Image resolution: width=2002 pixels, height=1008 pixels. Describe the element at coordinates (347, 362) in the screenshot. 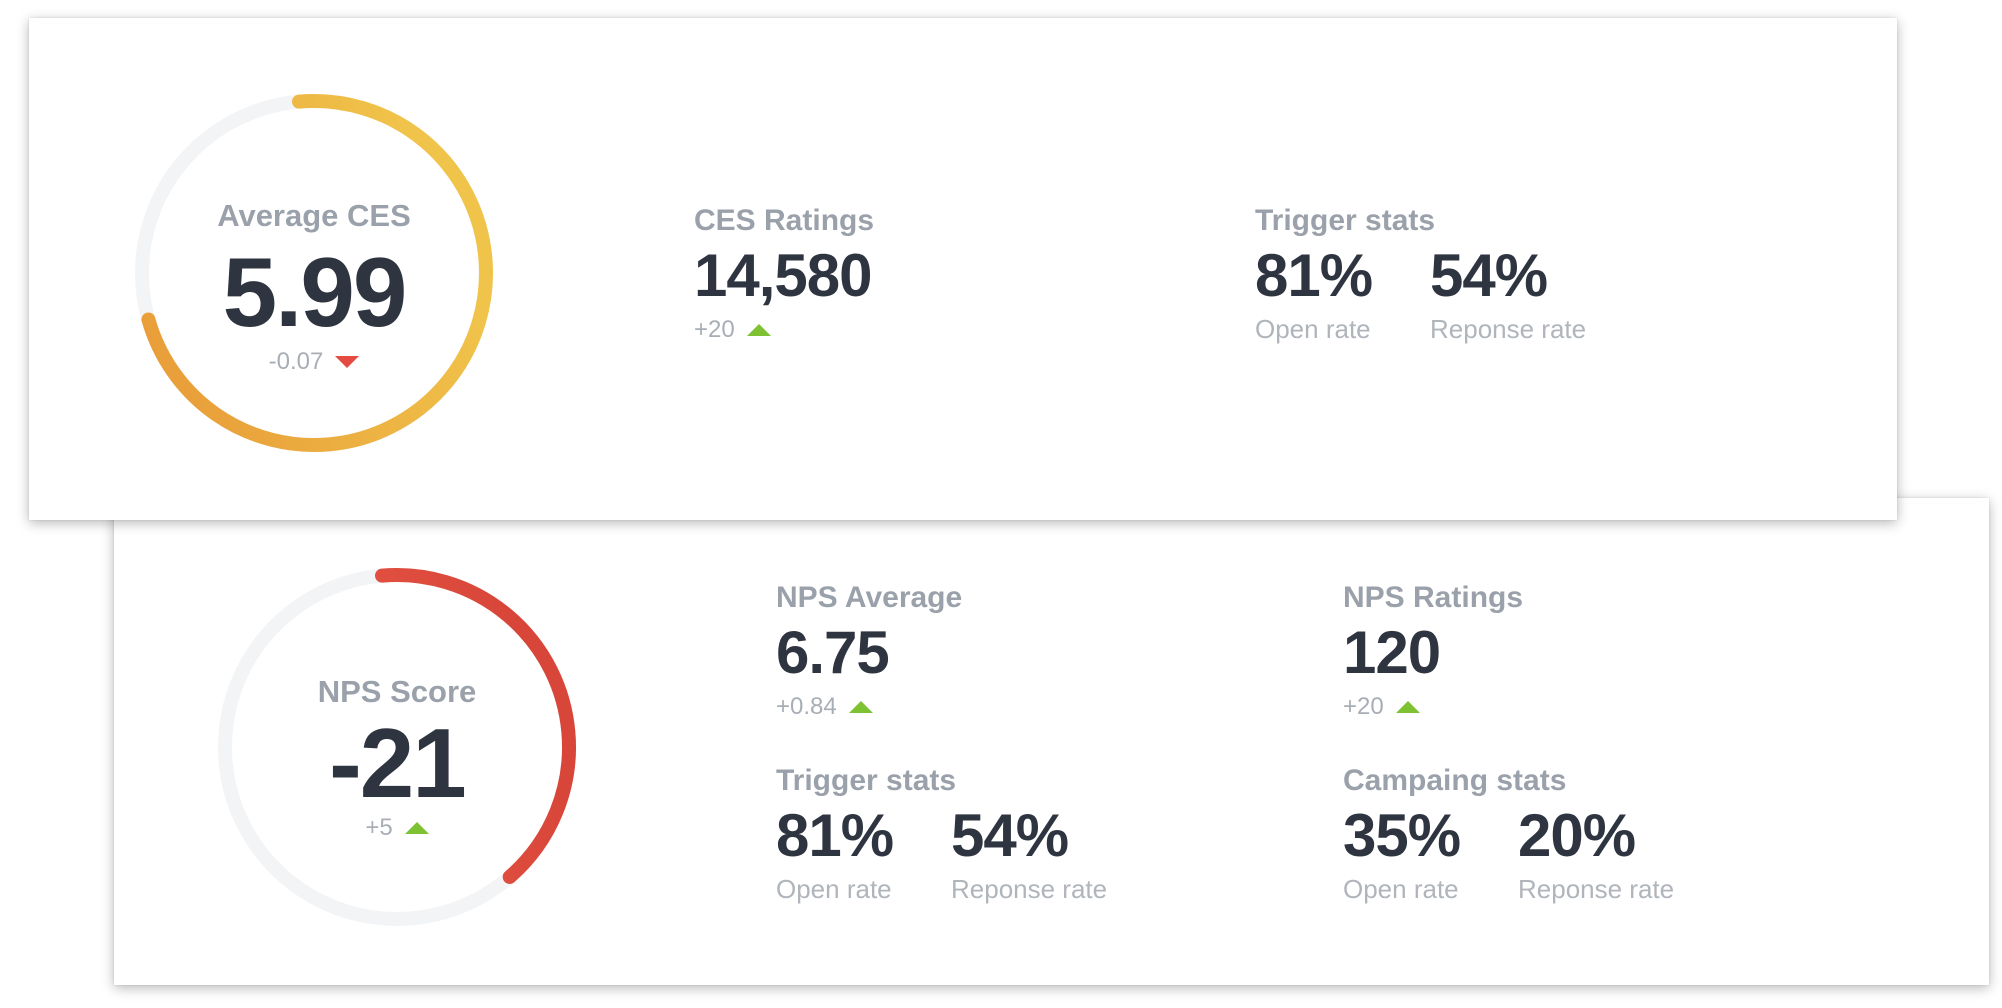

I see `trend-down-icon` at that location.